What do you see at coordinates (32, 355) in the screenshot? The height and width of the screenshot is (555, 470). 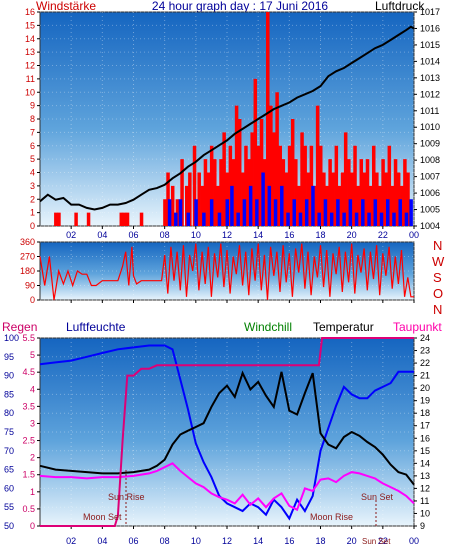 I see `rain-y-tick-label: 5` at bounding box center [32, 355].